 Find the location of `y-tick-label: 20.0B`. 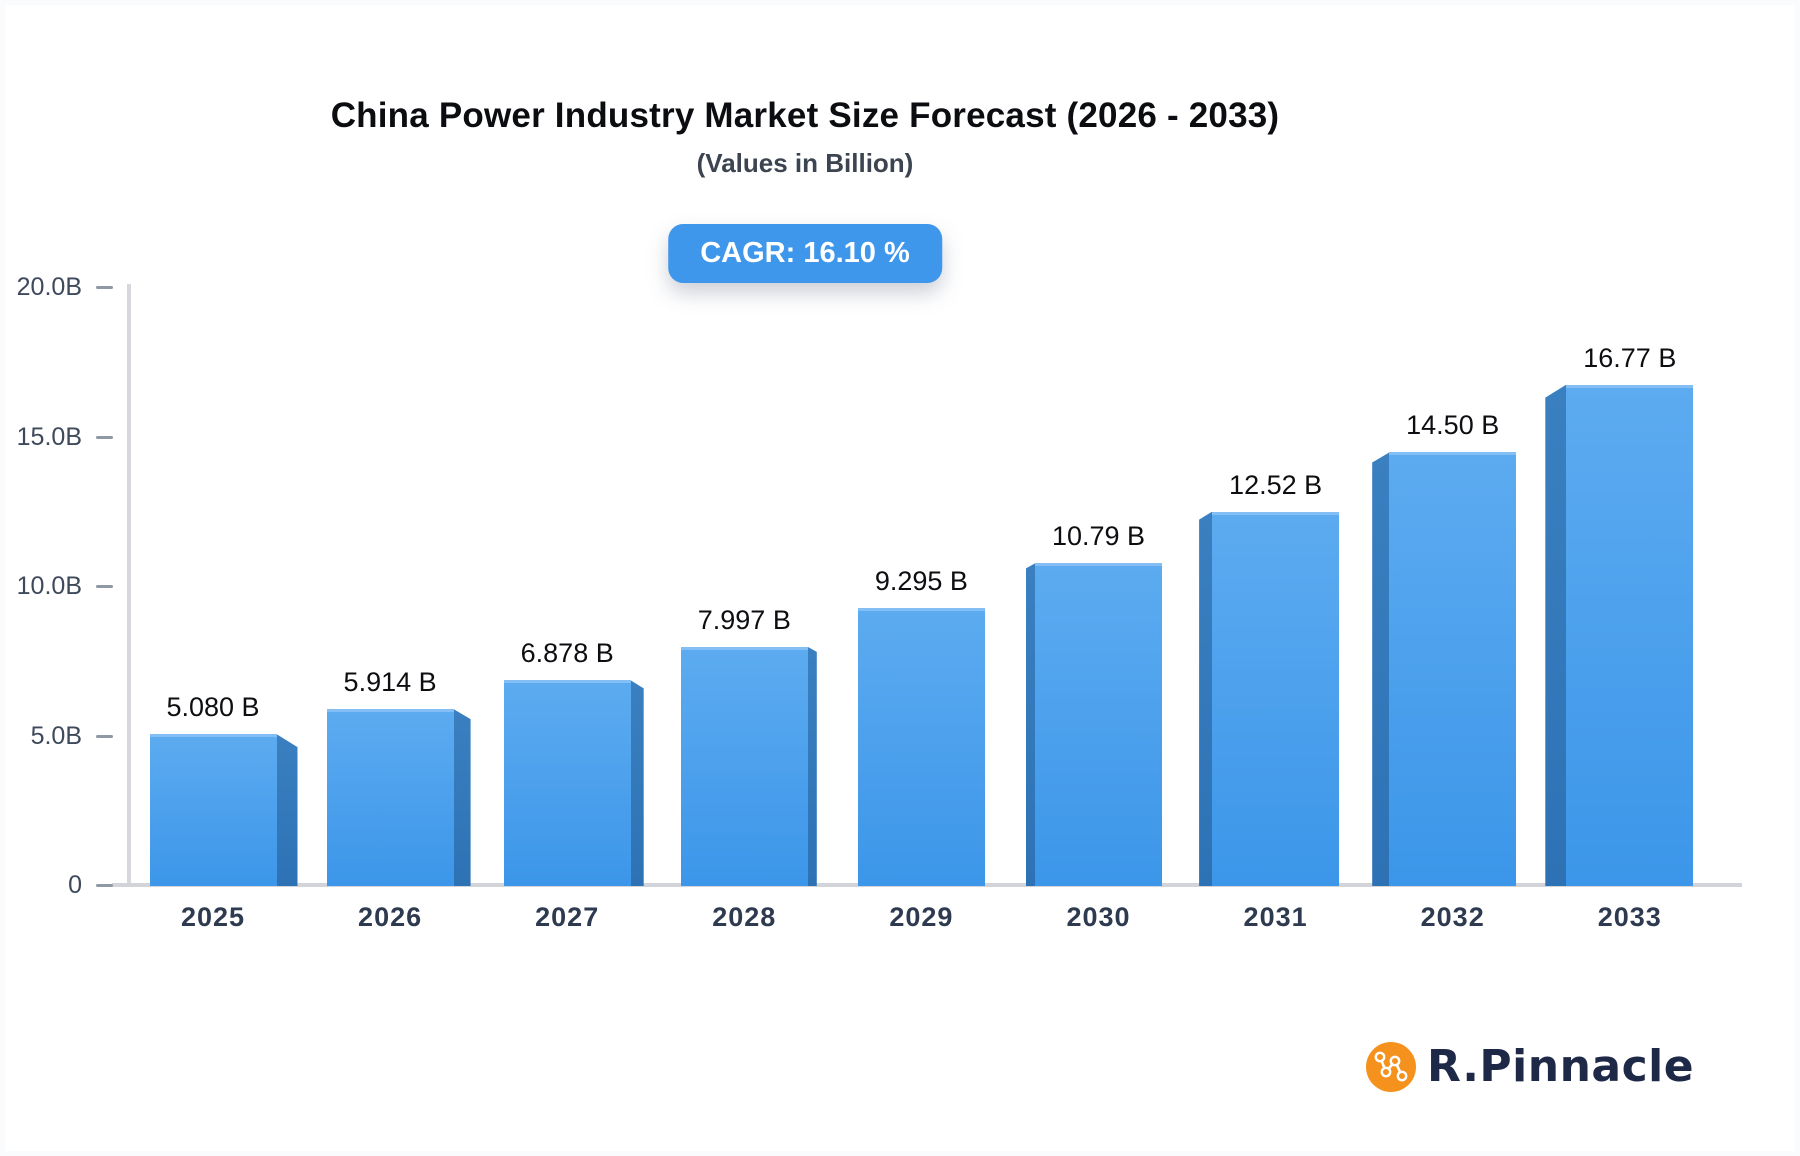

y-tick-label: 20.0B is located at coordinates (49, 287).